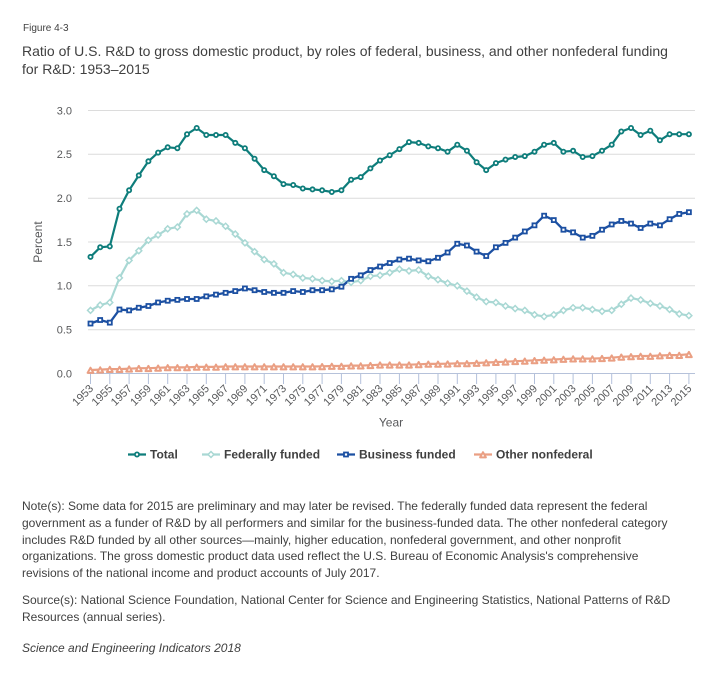  What do you see at coordinates (64, 111) in the screenshot?
I see `svg-text: 3.0` at bounding box center [64, 111].